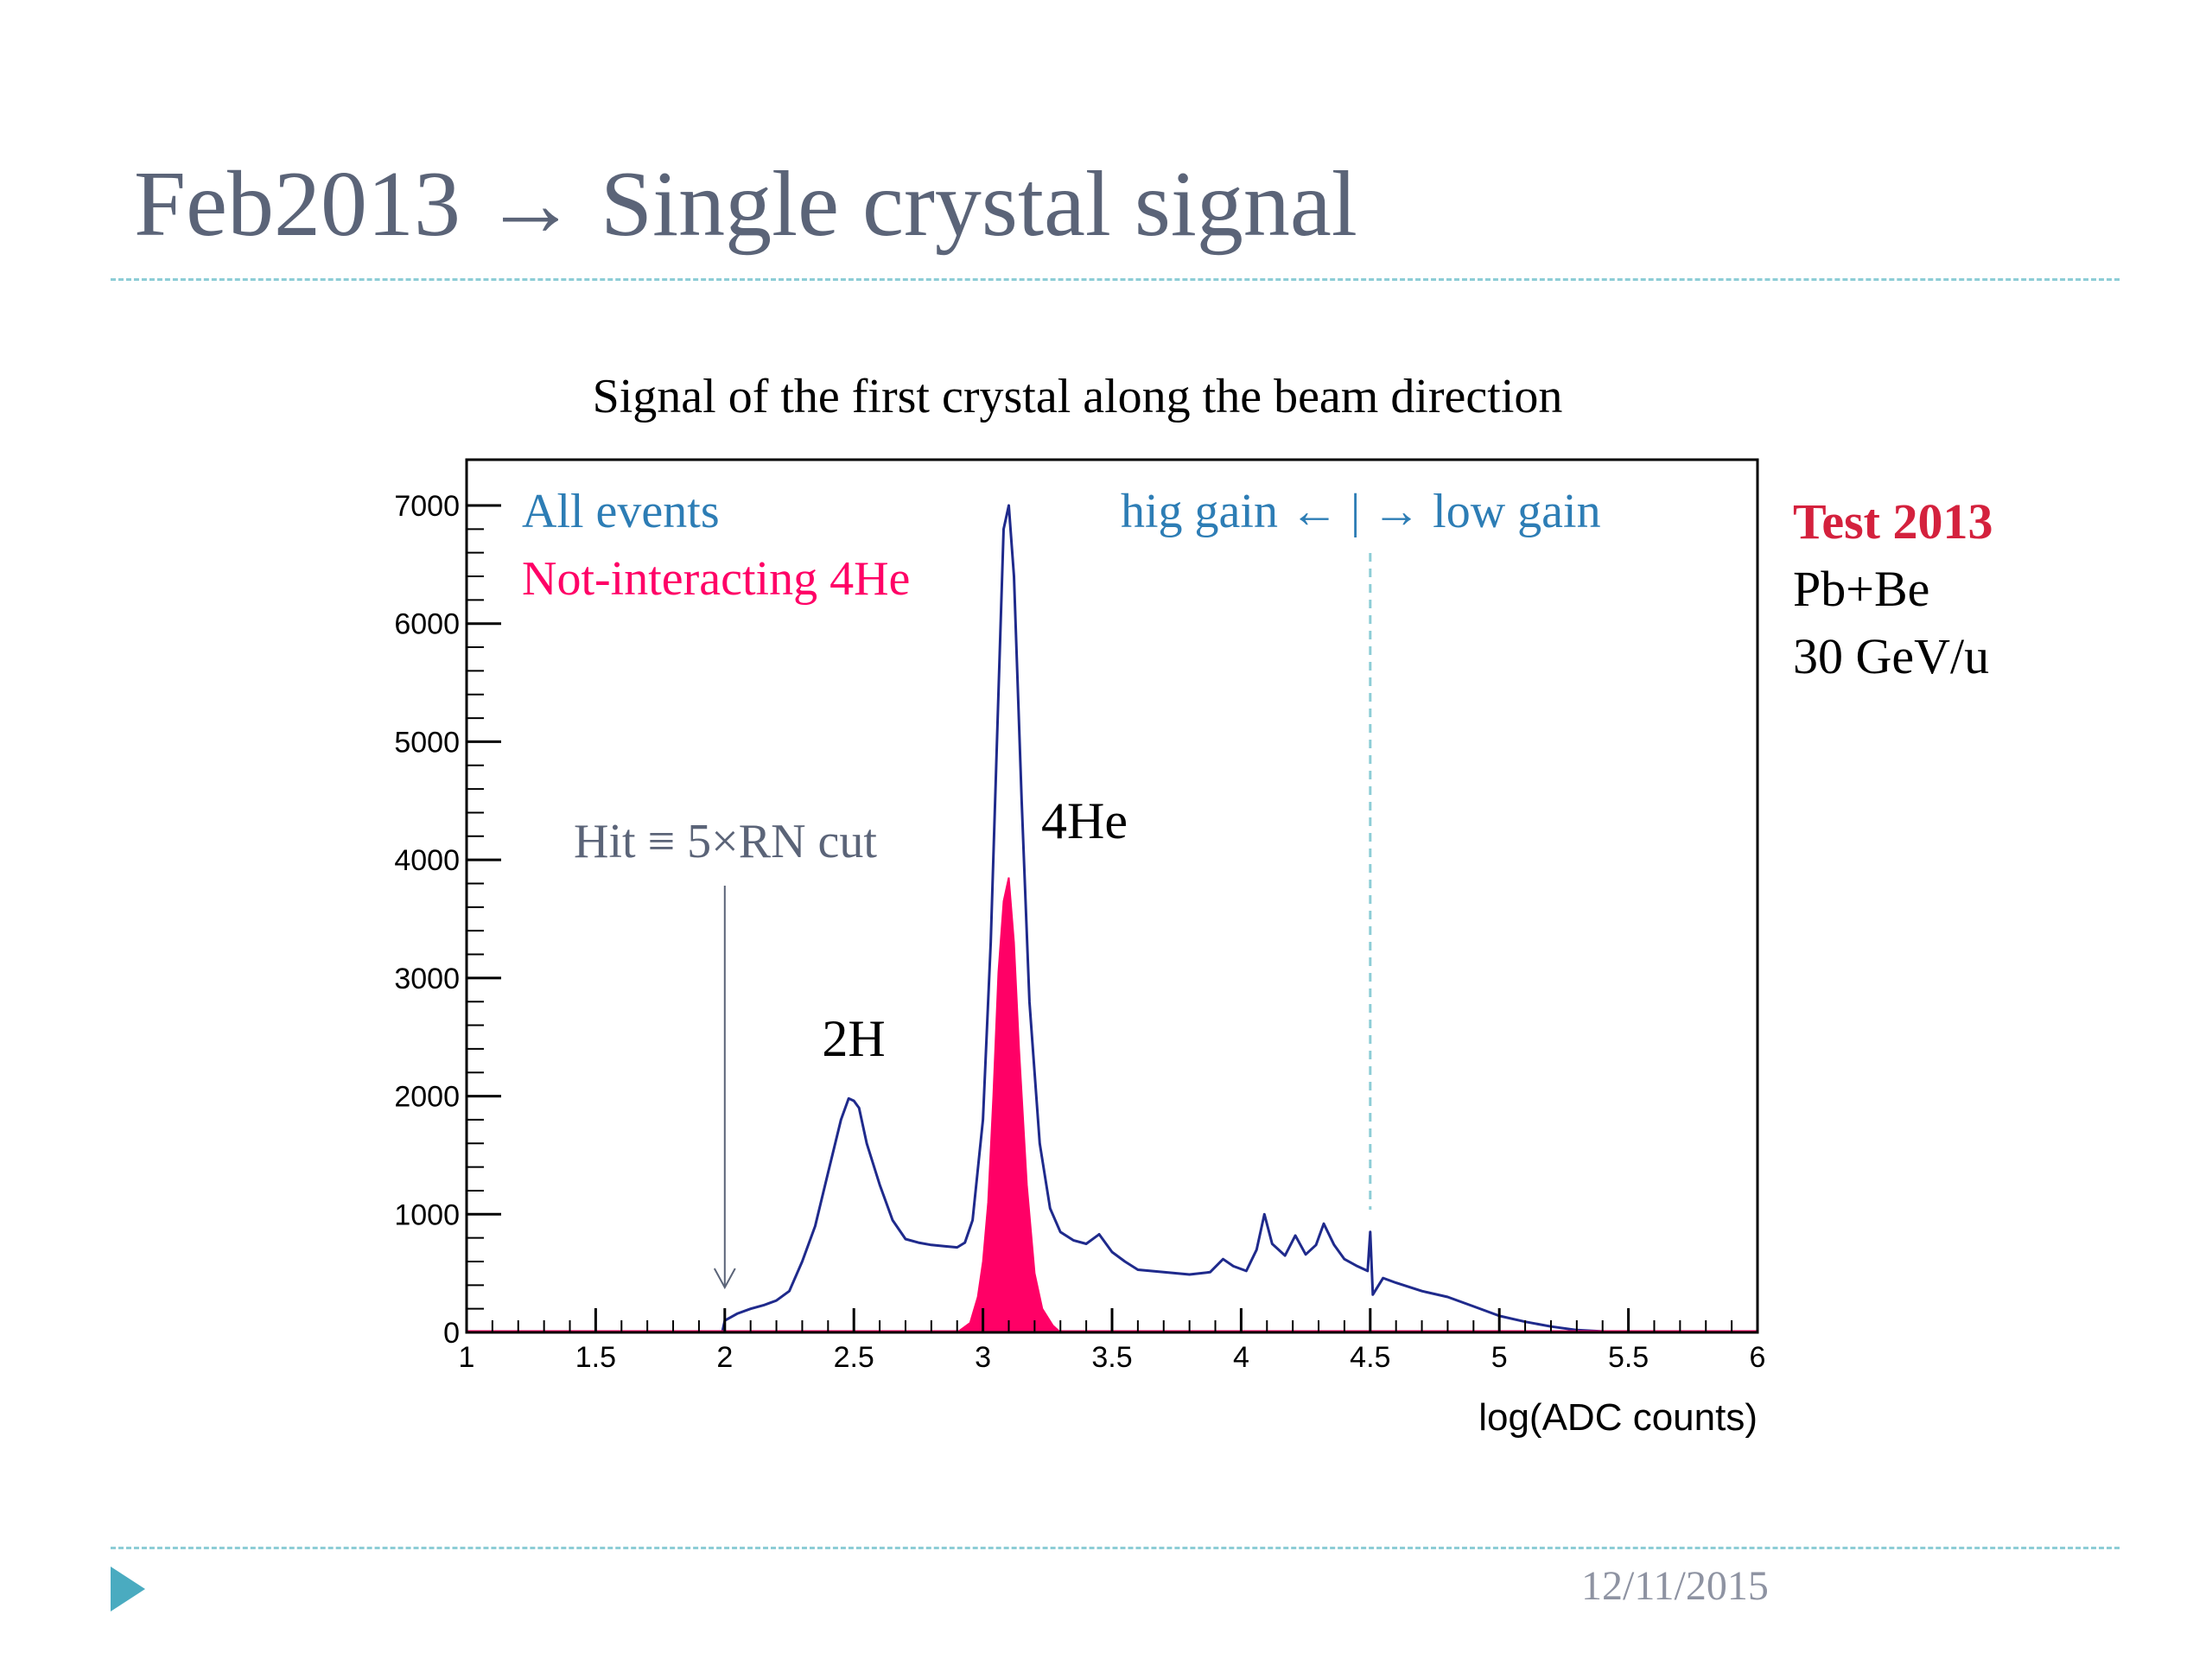  Describe the element at coordinates (1618, 1417) in the screenshot. I see `x-axis-label: log(ADC counts)` at that location.